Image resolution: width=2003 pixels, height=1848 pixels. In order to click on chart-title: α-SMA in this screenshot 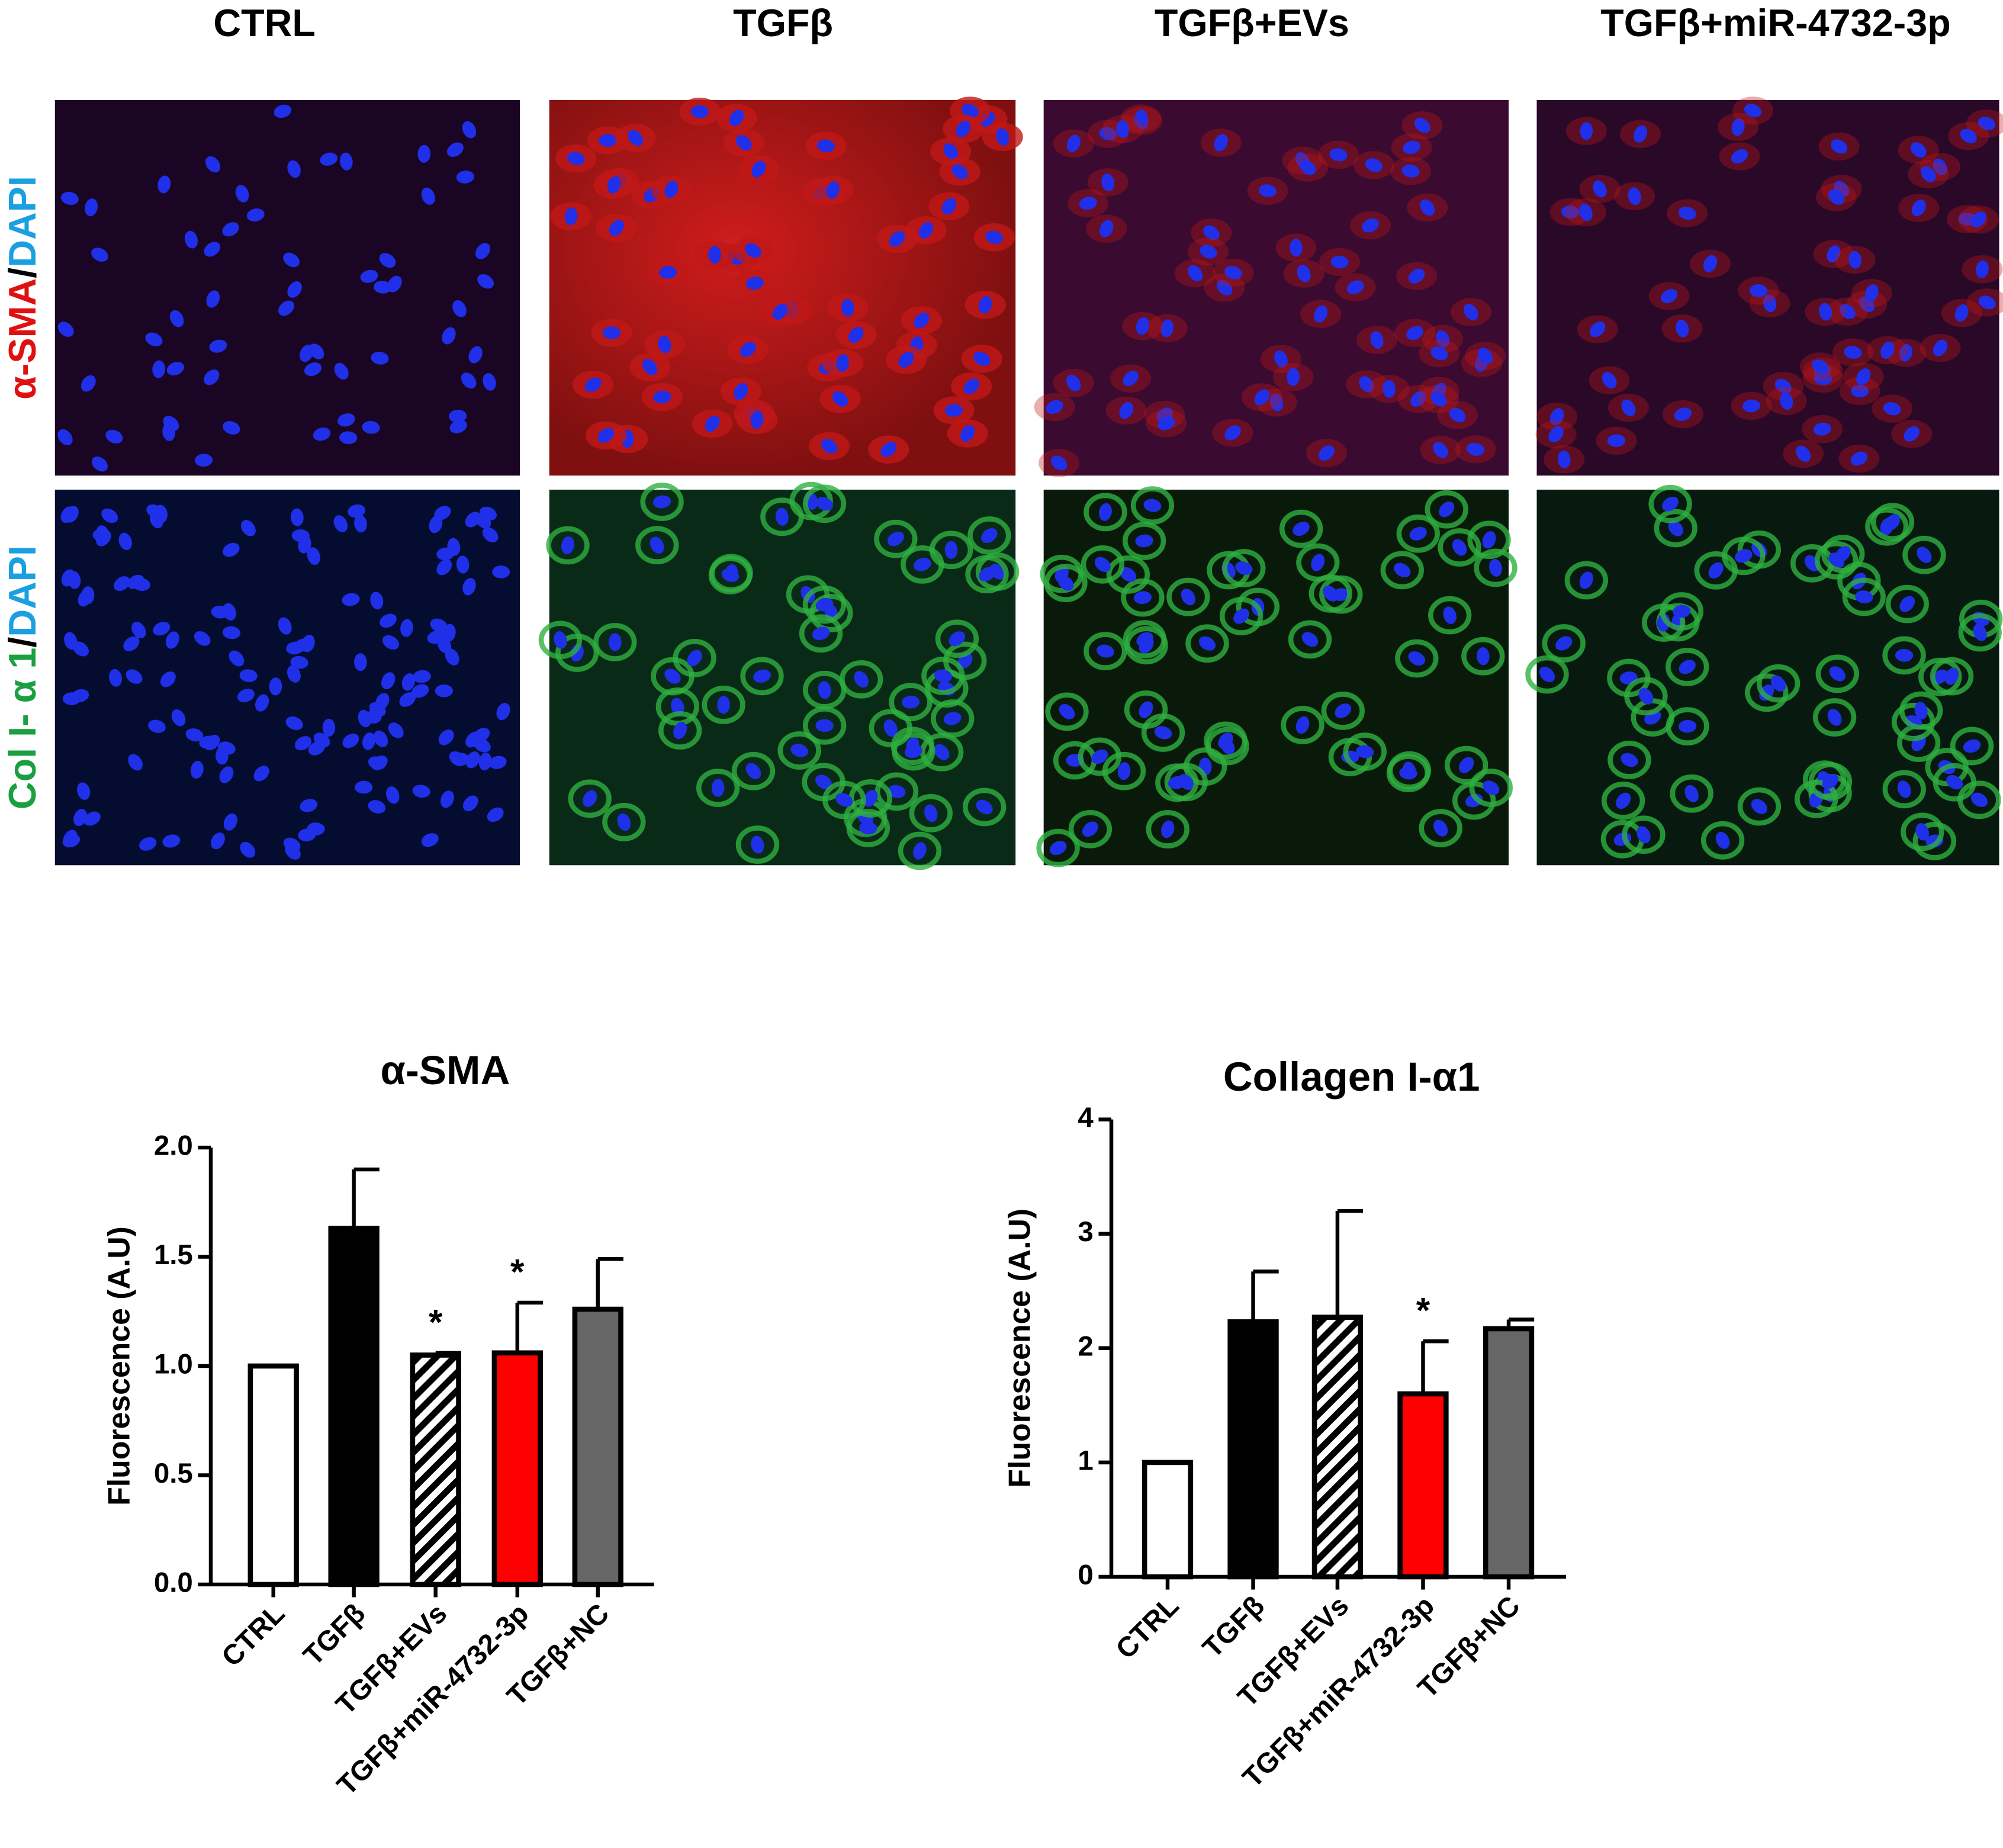, I will do `click(445, 1070)`.